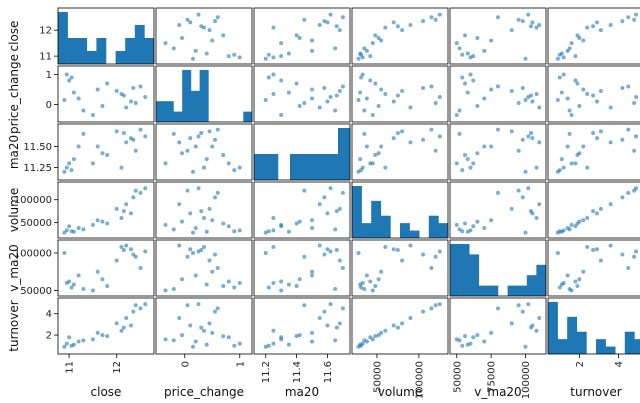 The width and height of the screenshot is (640, 403). I want to click on y-tick-label-ma20-11.50: 11.50, so click(37, 147).